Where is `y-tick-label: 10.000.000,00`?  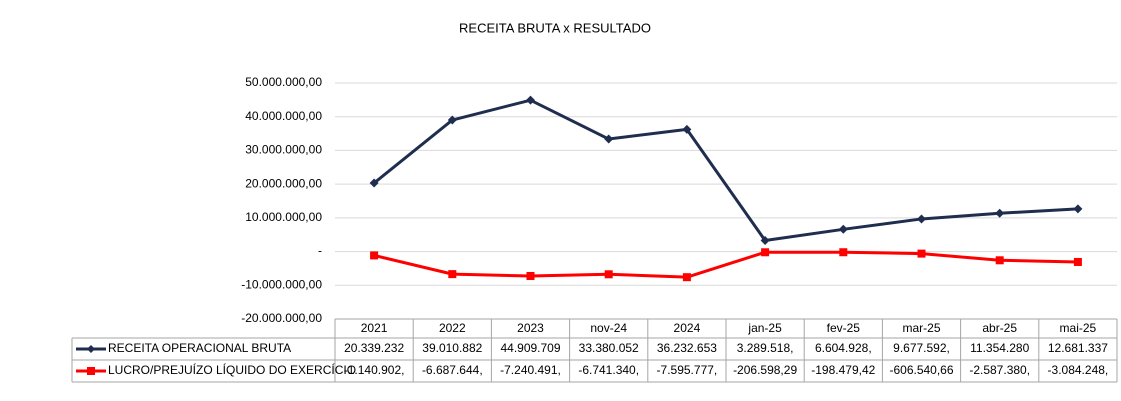
y-tick-label: 10.000.000,00 is located at coordinates (283, 217).